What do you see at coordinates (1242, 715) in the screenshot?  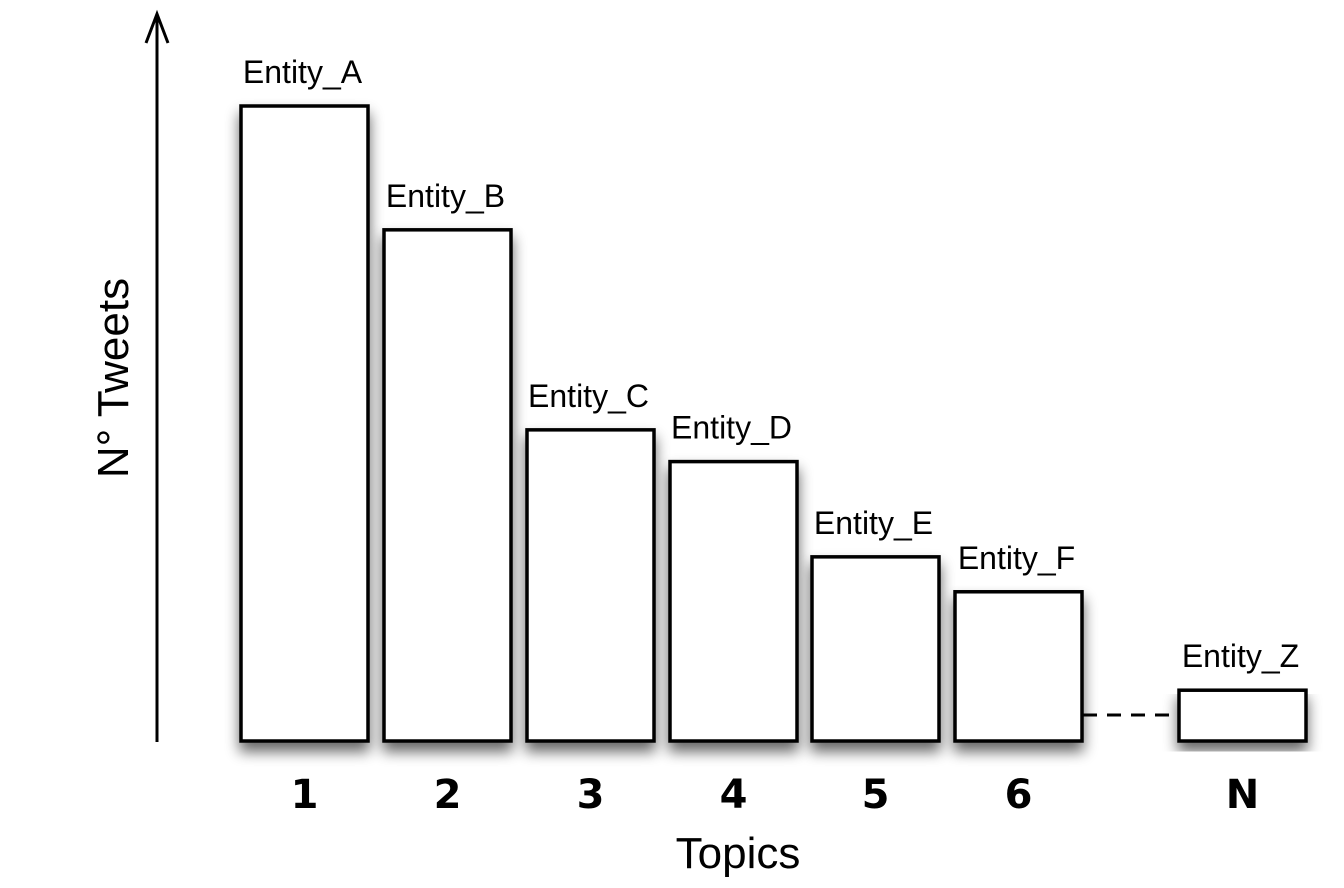 I see `bar-N` at bounding box center [1242, 715].